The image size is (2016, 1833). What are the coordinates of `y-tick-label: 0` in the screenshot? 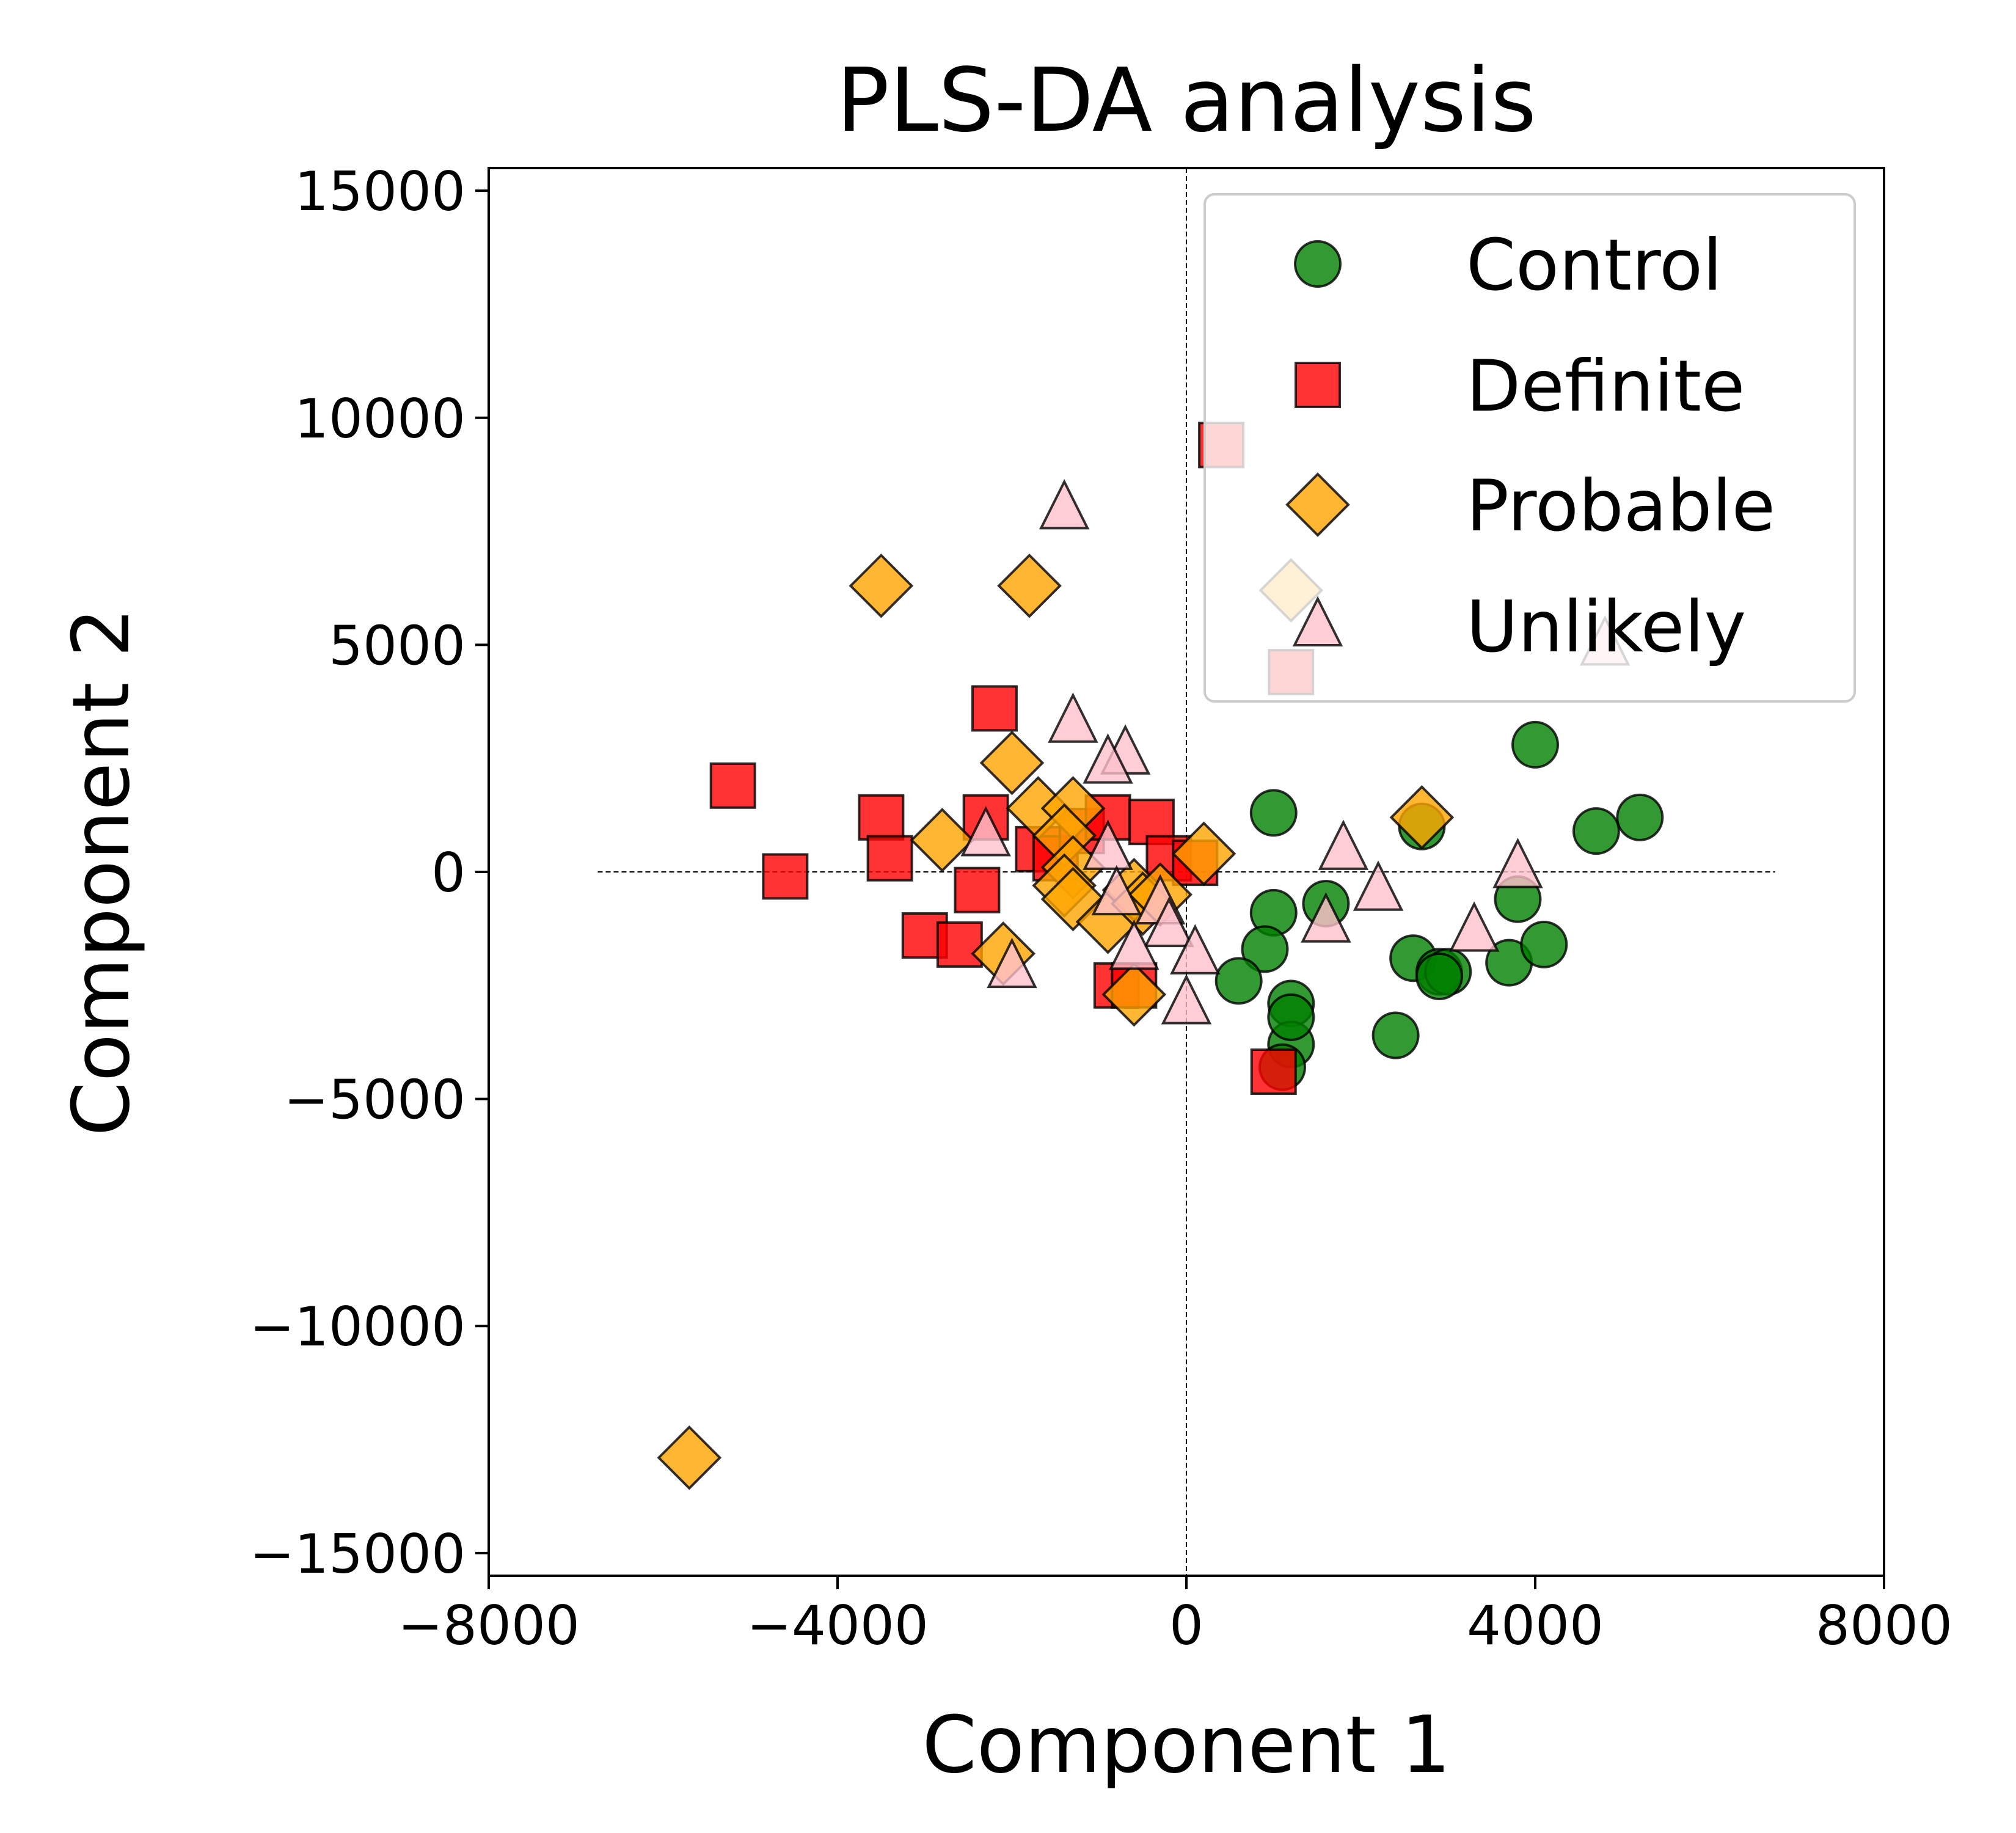 It's located at (448, 872).